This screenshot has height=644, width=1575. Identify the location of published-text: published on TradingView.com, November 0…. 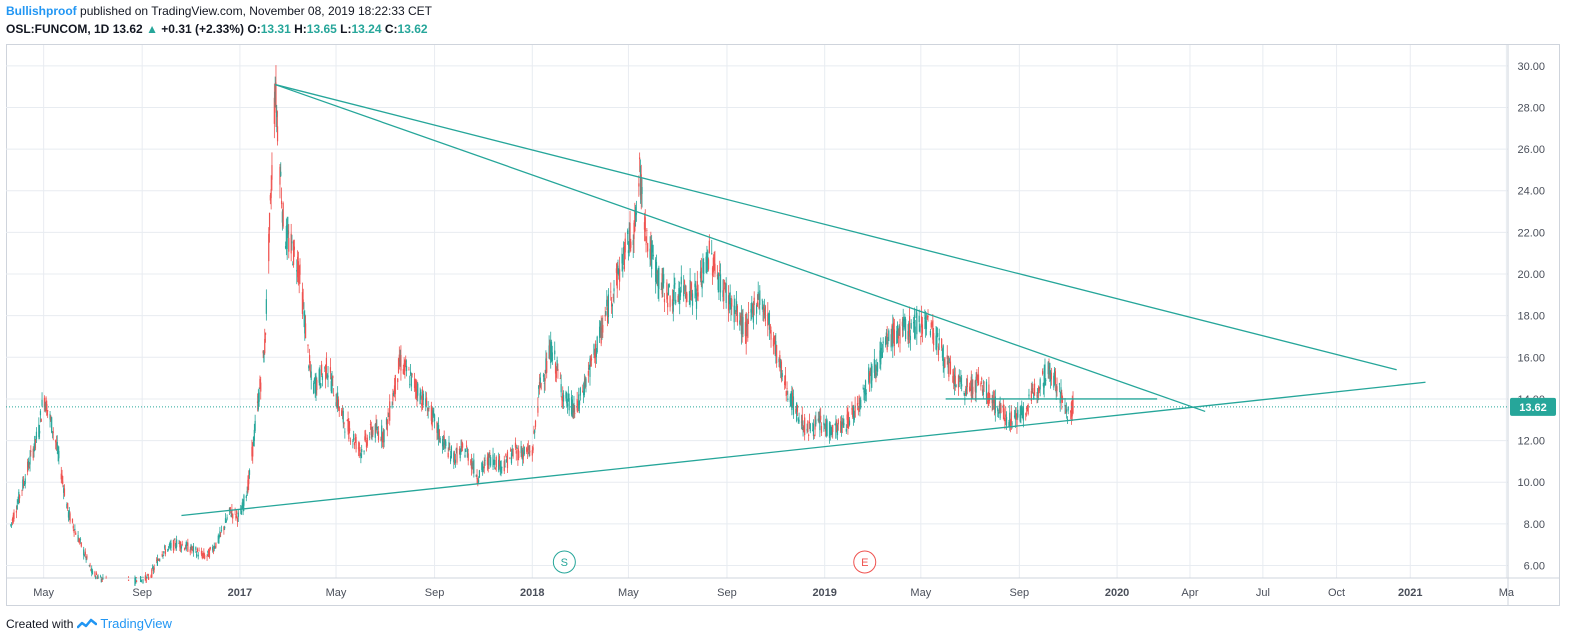
(256, 11).